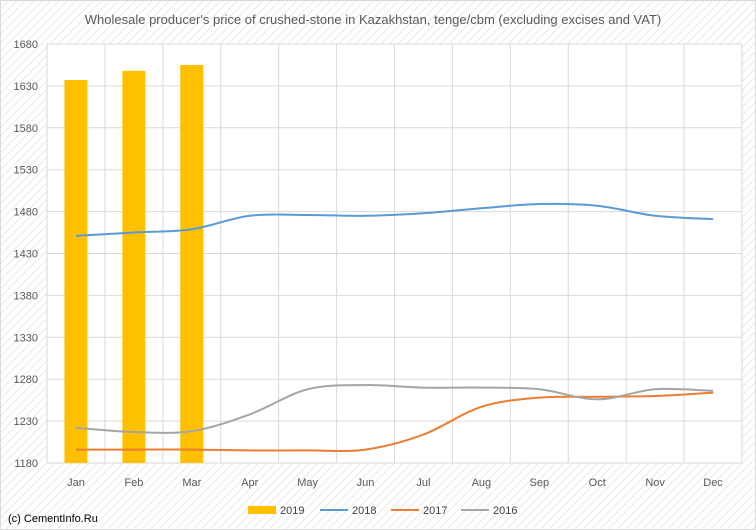 Image resolution: width=756 pixels, height=530 pixels. What do you see at coordinates (366, 483) in the screenshot?
I see `x-tick-label: Jun` at bounding box center [366, 483].